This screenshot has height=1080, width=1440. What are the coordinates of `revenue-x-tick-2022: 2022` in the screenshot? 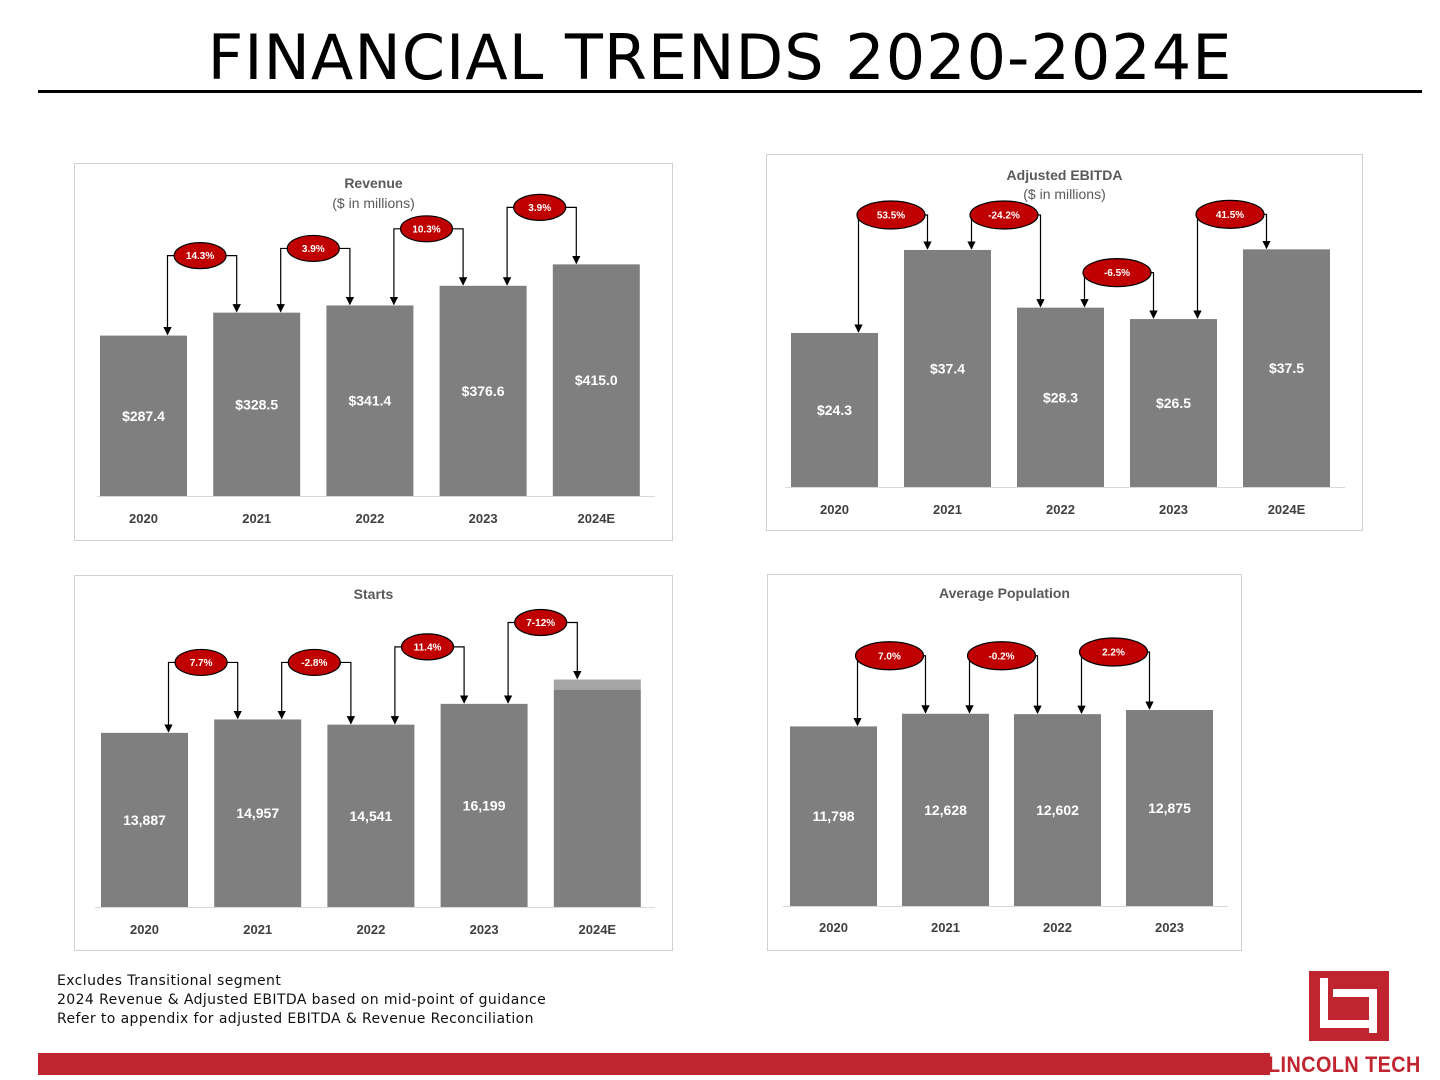 It's located at (369, 518).